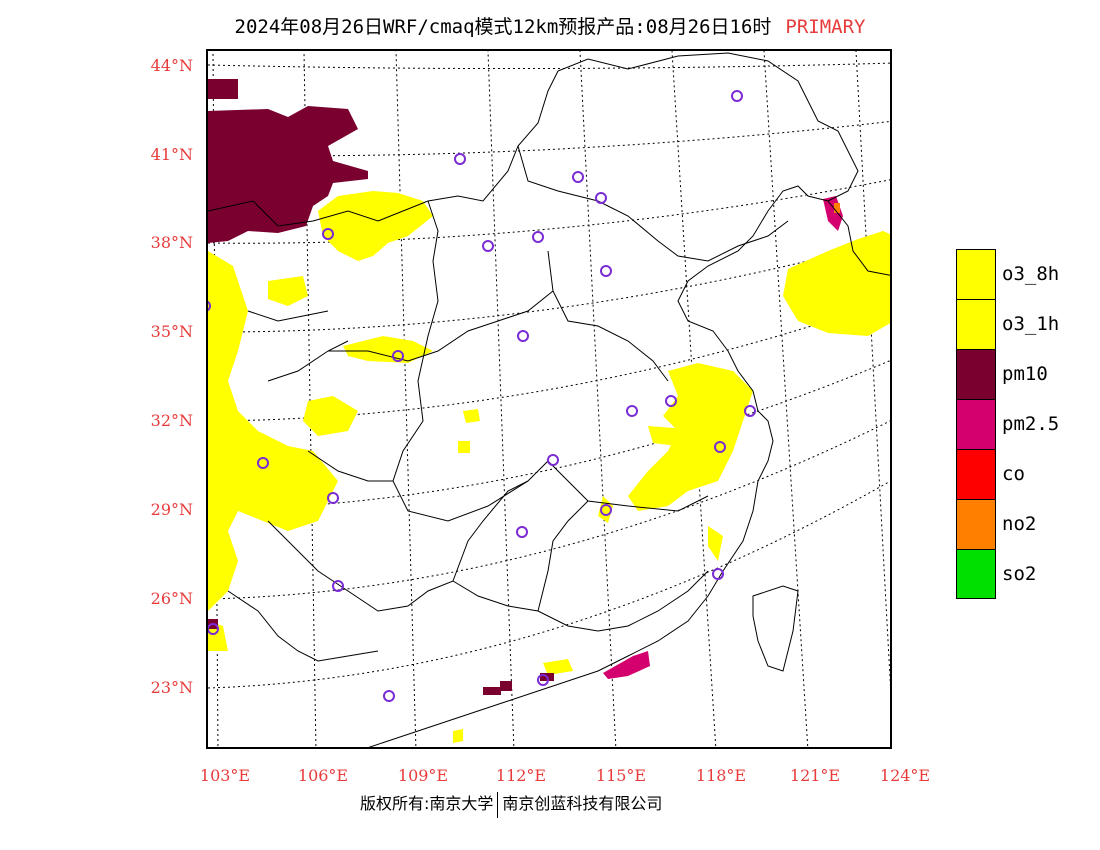  What do you see at coordinates (521, 775) in the screenshot?
I see `lon-label-112e: 112°E` at bounding box center [521, 775].